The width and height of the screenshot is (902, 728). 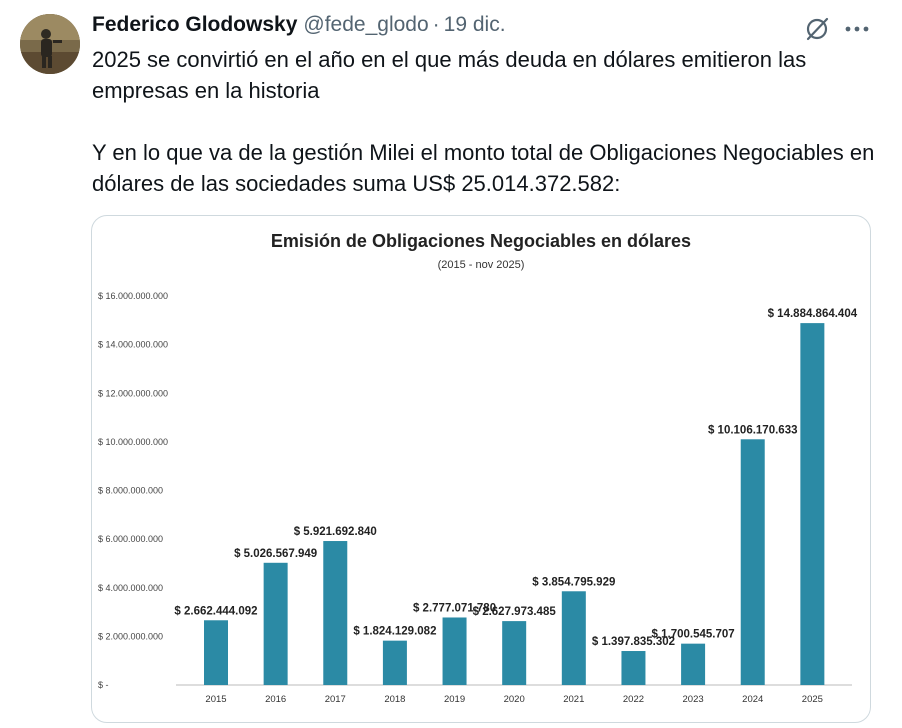 I want to click on data-label-2016: $ 5.026.567.949, so click(x=275, y=554).